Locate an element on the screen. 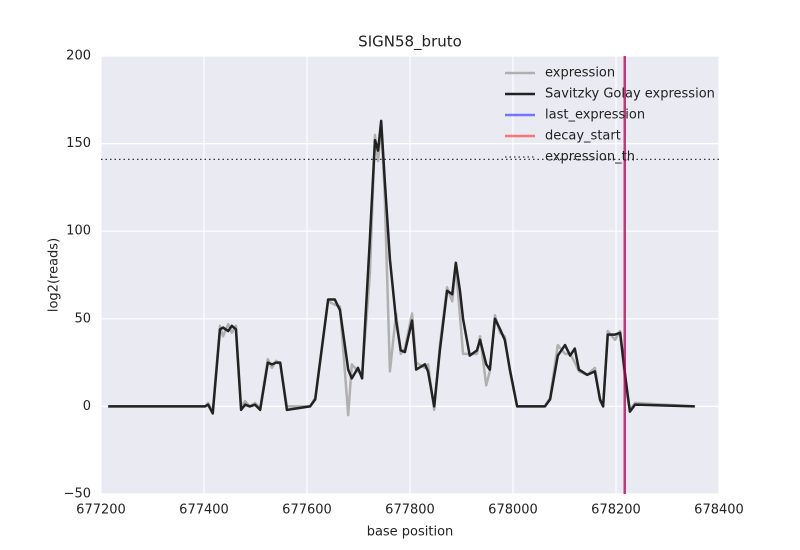  legend-label: expression is located at coordinates (580, 73).